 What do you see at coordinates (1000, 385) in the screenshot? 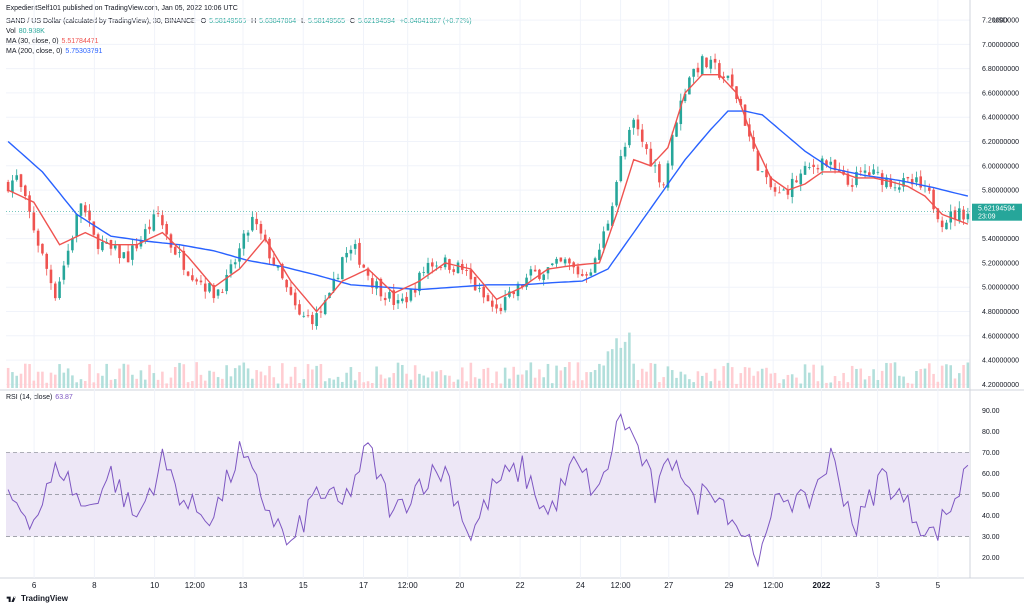
I see `price-tick-label: 4.20000000` at bounding box center [1000, 385].